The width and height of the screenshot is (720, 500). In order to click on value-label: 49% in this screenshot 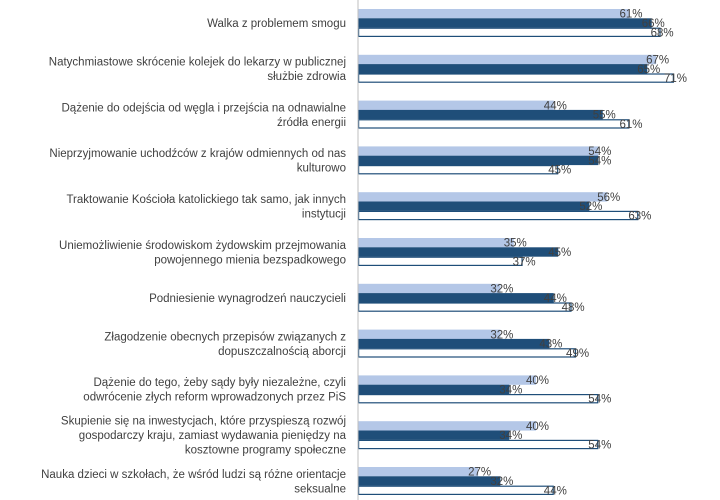, I will do `click(577, 354)`.